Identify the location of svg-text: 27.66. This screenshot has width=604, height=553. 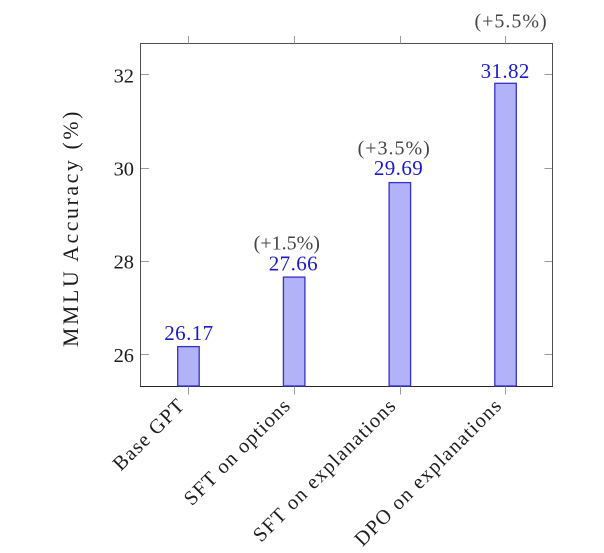
(293, 263).